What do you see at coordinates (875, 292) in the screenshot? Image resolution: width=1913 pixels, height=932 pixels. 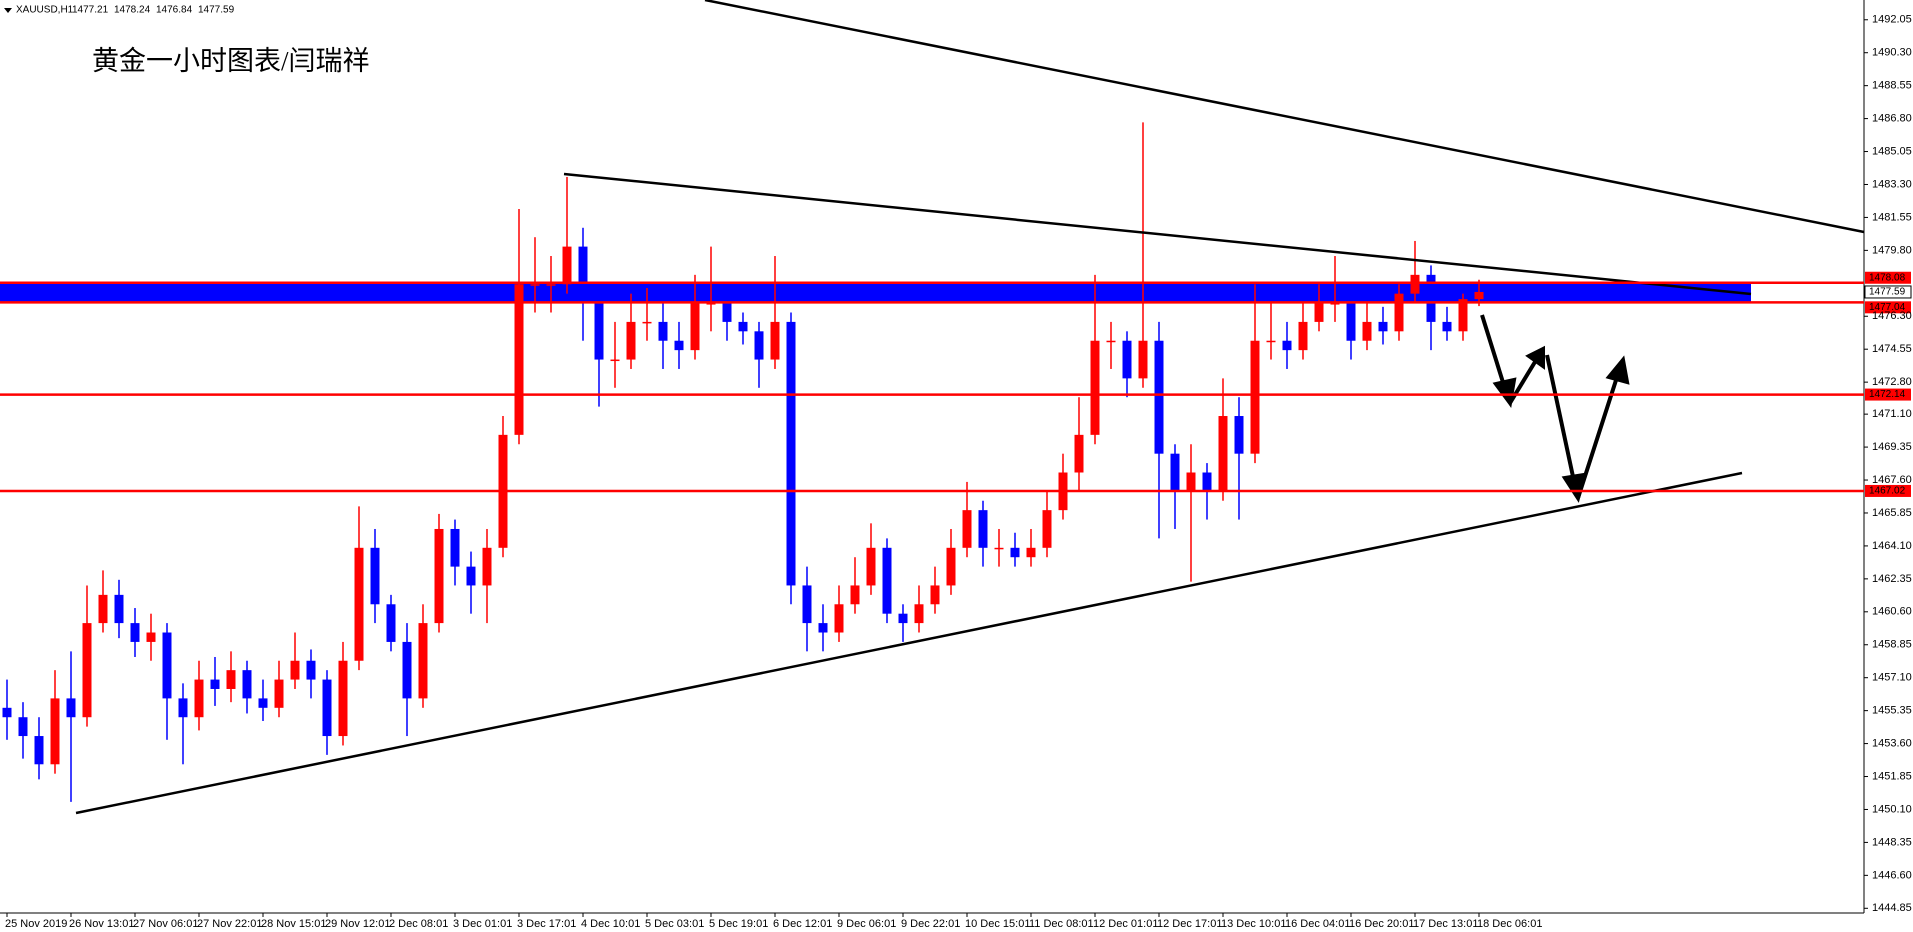 I see `resistance-zone` at bounding box center [875, 292].